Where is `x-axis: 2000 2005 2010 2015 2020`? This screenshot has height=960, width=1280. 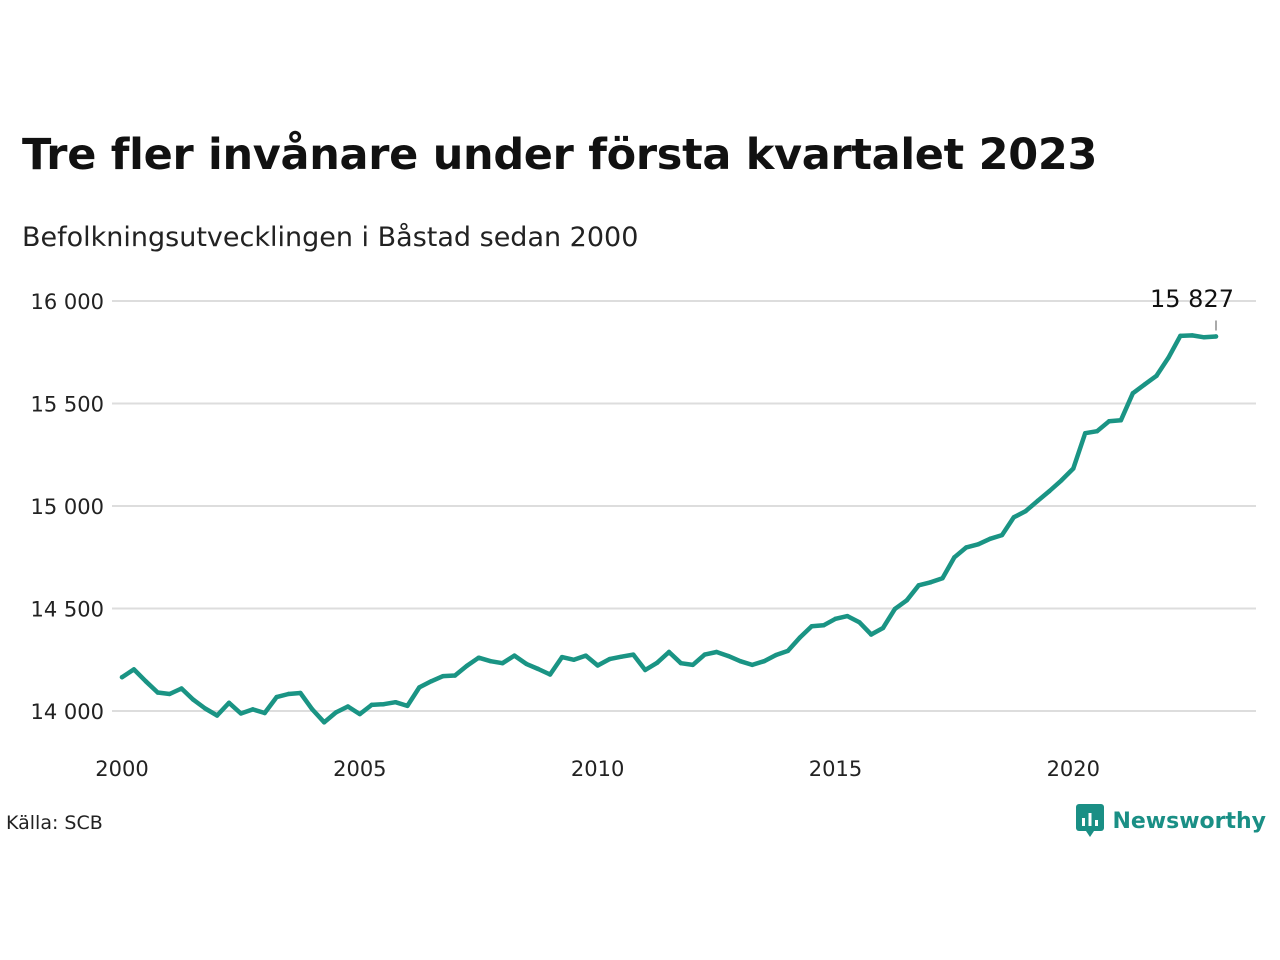
x-axis: 2000 2005 2010 2015 2020 is located at coordinates (597, 769).